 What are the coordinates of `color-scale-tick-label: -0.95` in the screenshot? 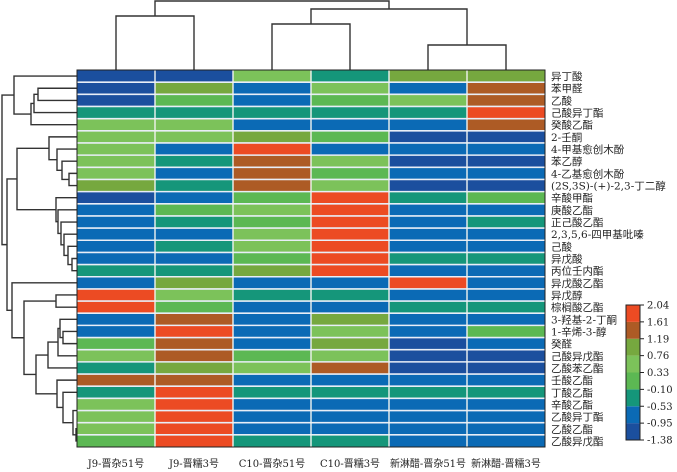 It's located at (660, 424).